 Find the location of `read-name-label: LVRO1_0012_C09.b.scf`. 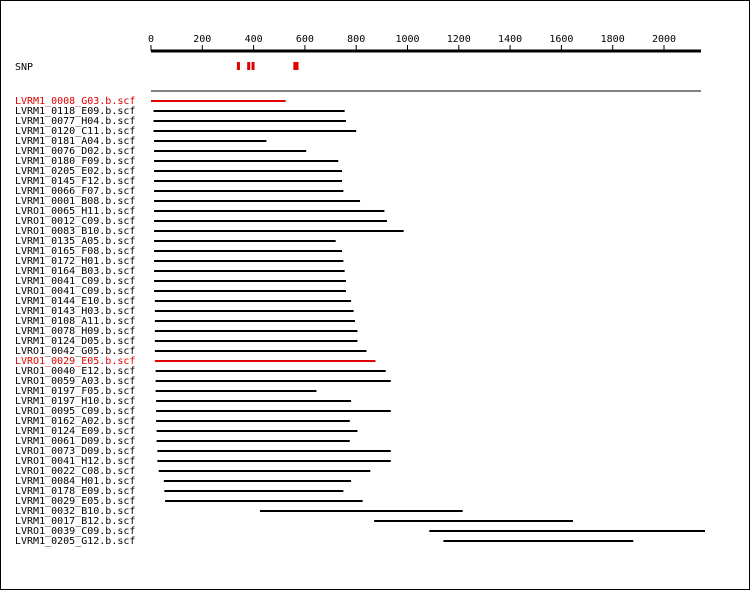

read-name-label: LVRO1_0012_C09.b.scf is located at coordinates (75, 221).